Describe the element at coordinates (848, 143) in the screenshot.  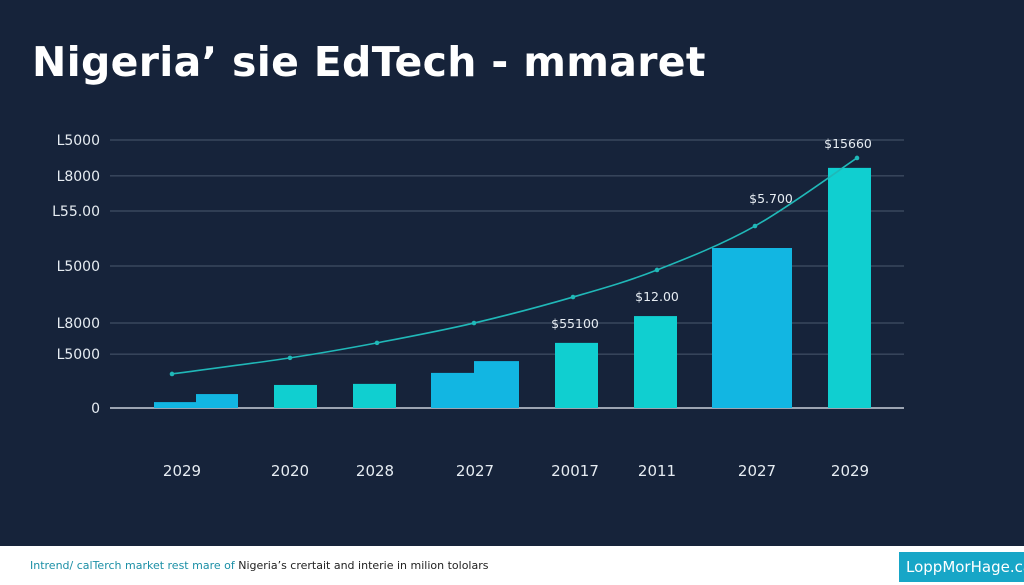
I see `data-label: $15660` at that location.